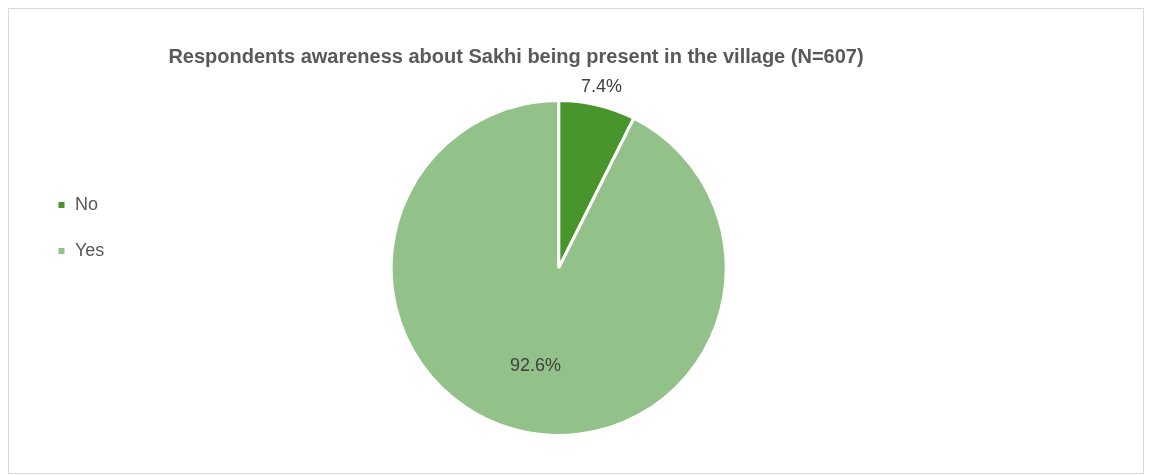 Image resolution: width=1154 pixels, height=475 pixels. I want to click on legend-label: No, so click(87, 203).